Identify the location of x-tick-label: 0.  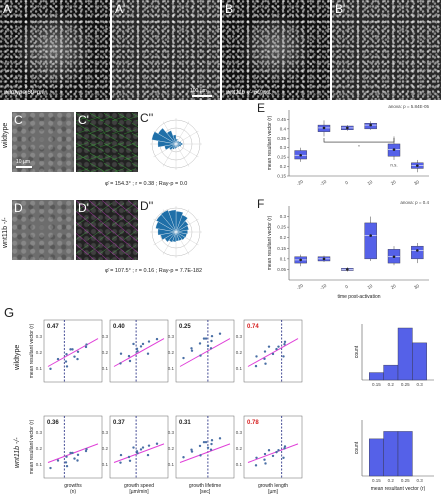
(346, 183).